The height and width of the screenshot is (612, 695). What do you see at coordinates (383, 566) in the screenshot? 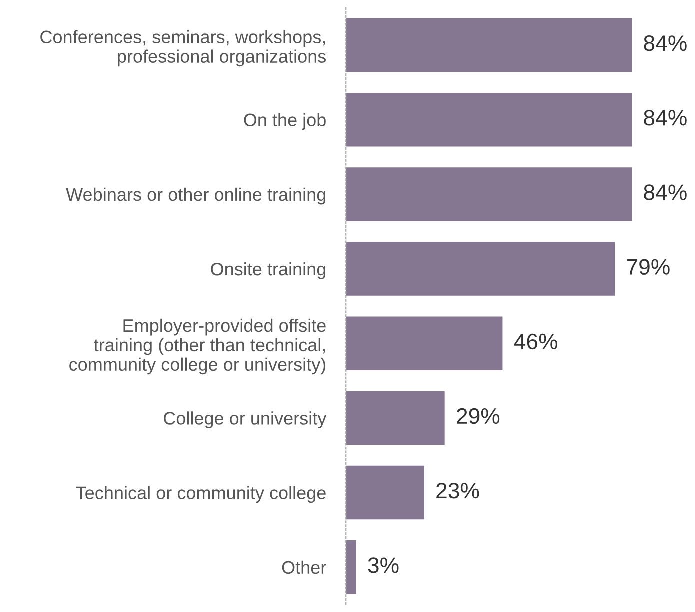
I see `data-label: 3%` at bounding box center [383, 566].